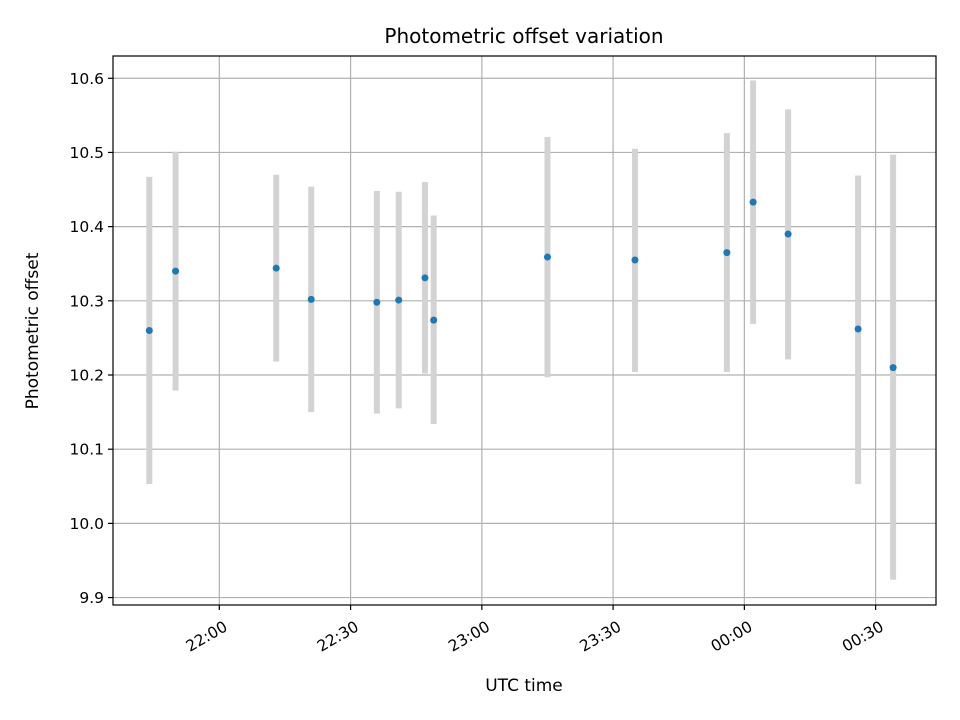 Image resolution: width=960 pixels, height=720 pixels. Describe the element at coordinates (91, 598) in the screenshot. I see `y-tick-label: 9.9` at that location.